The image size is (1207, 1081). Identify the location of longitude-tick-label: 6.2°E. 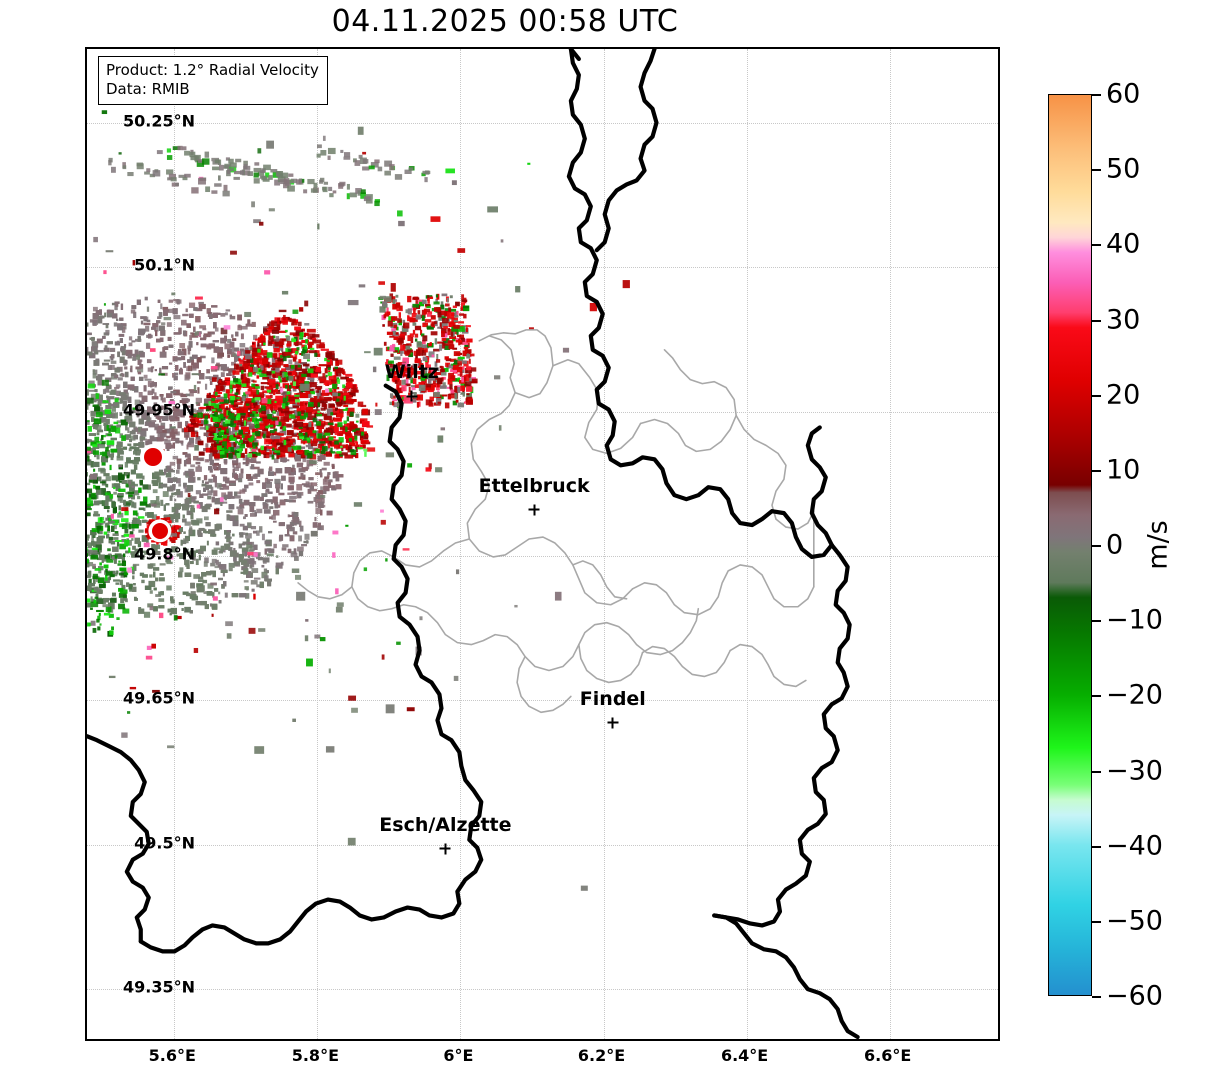
(601, 1055).